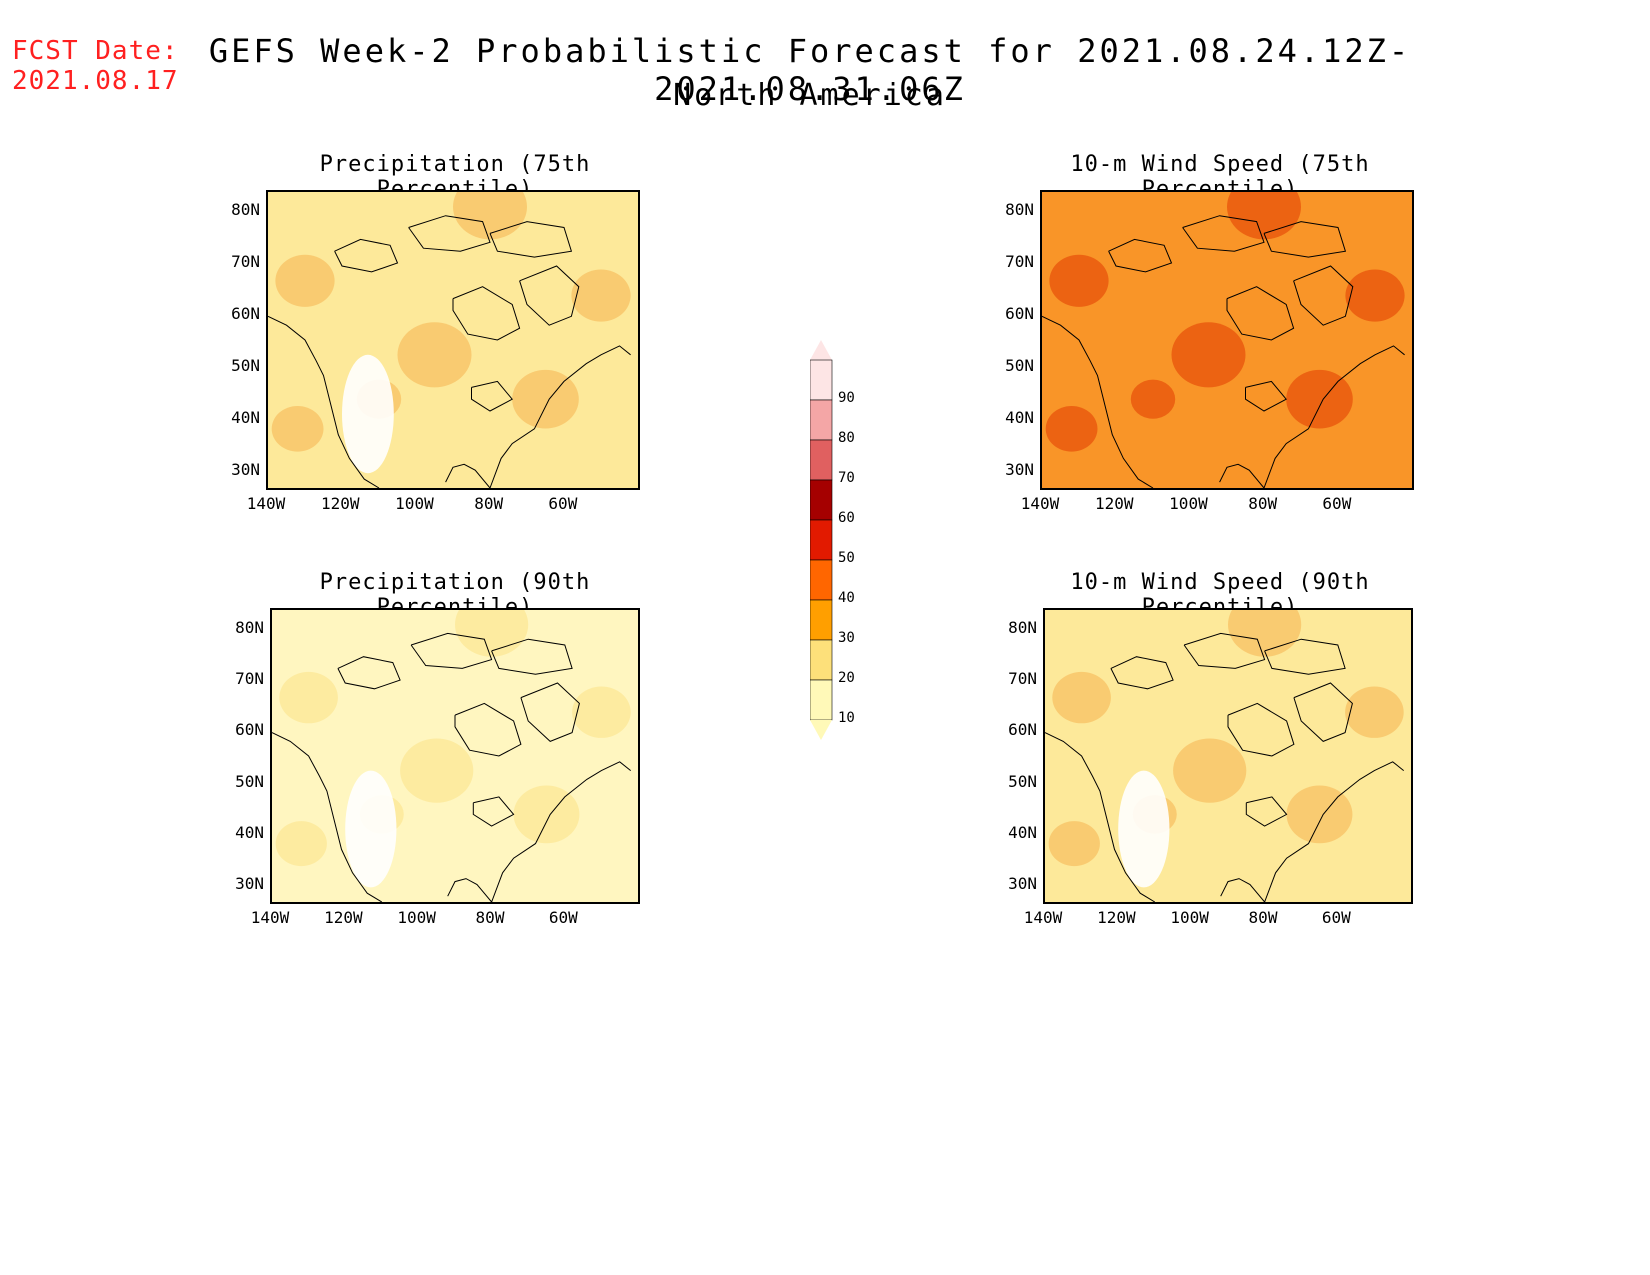 The height and width of the screenshot is (1275, 1650). What do you see at coordinates (846, 398) in the screenshot?
I see `colorbar-level-label: 90` at bounding box center [846, 398].